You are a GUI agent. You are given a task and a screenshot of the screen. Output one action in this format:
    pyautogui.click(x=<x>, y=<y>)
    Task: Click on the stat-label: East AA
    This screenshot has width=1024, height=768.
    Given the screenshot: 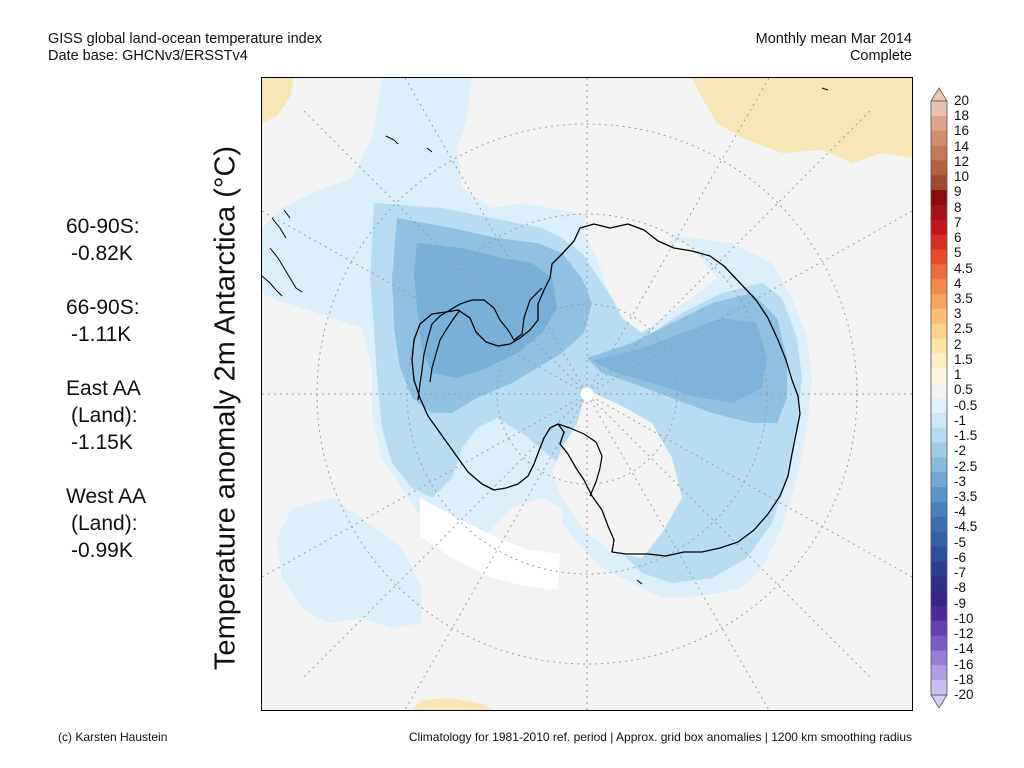 What is the action you would take?
    pyautogui.click(x=103, y=388)
    